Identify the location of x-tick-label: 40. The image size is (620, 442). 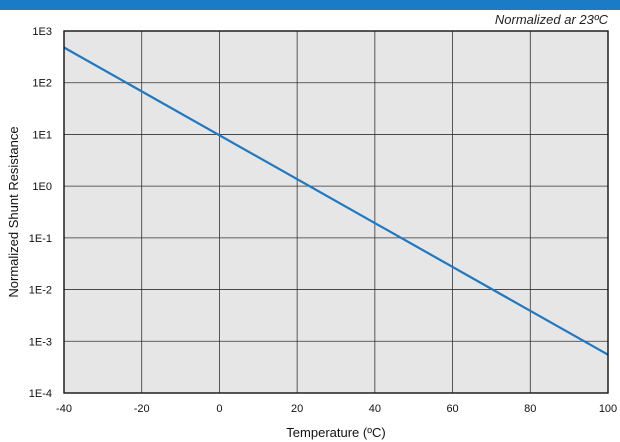
(375, 409).